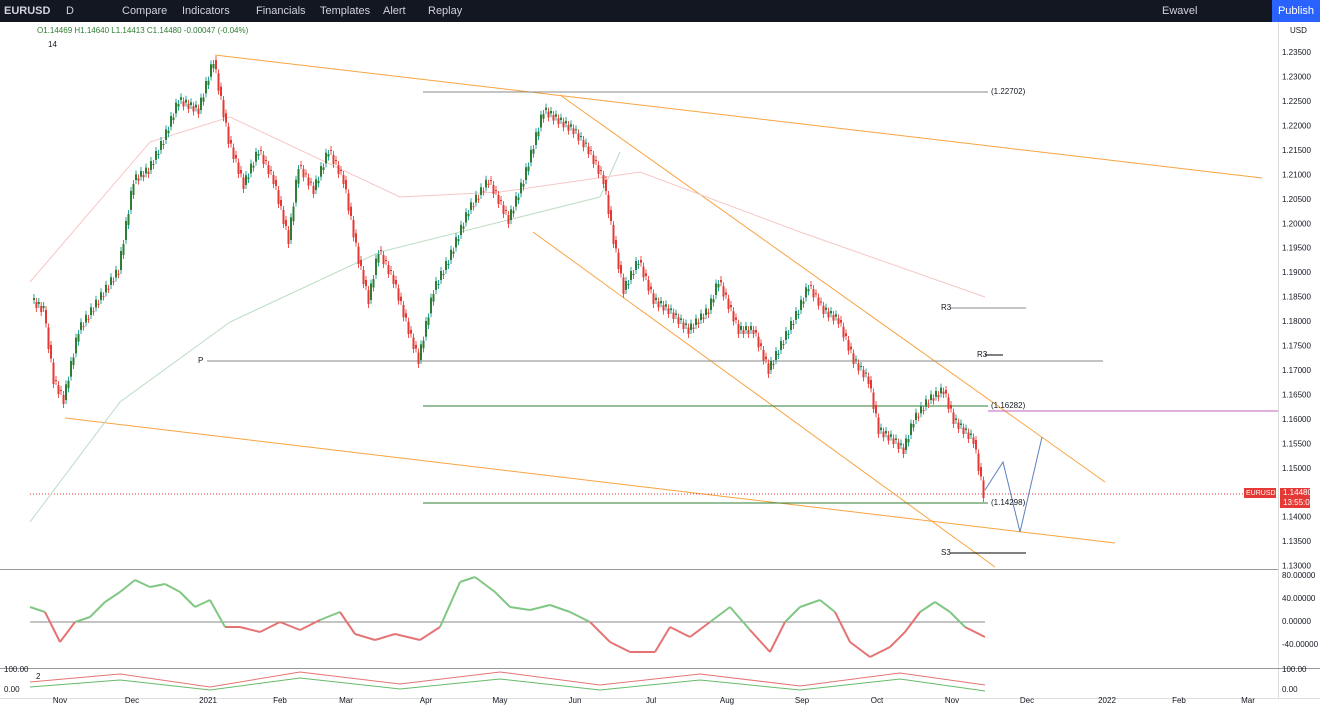 This screenshot has width=1320, height=708. What do you see at coordinates (1299, 502) in the screenshot?
I see `countdown: 13:55:09` at bounding box center [1299, 502].